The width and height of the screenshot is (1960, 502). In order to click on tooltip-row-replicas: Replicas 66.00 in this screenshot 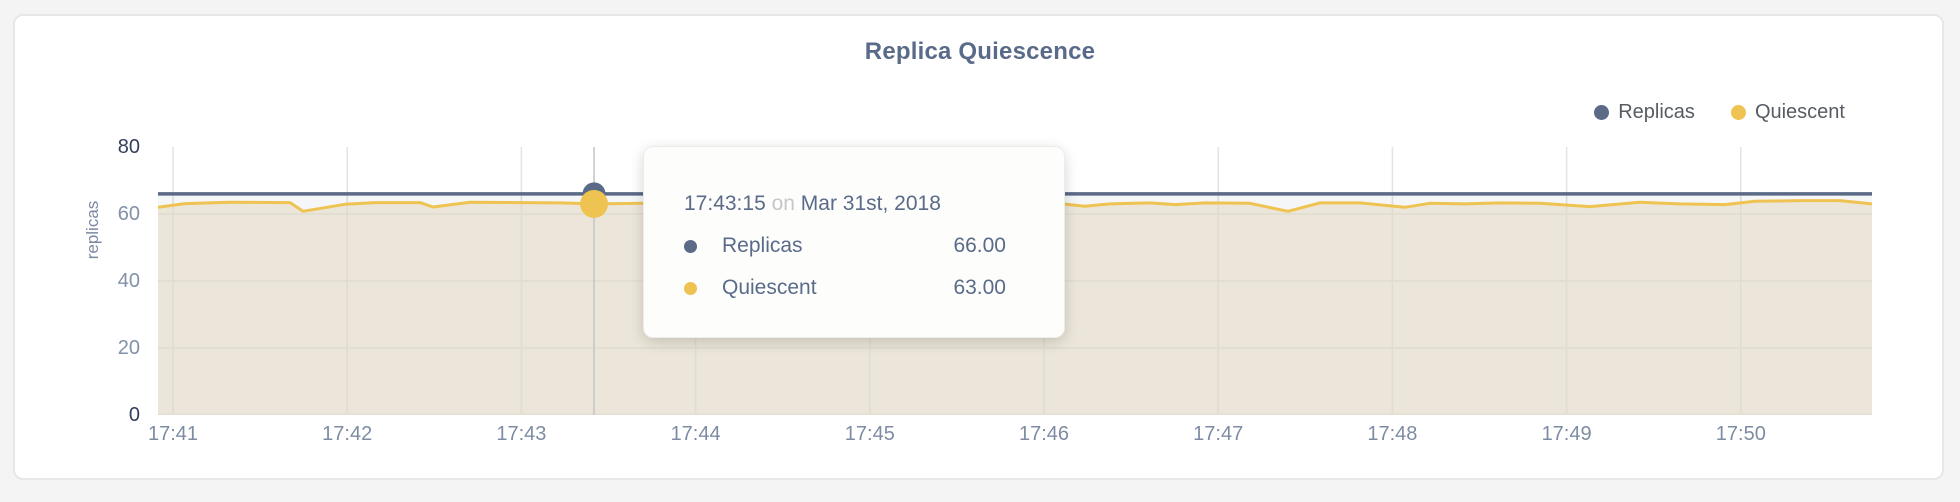, I will do `click(845, 246)`.